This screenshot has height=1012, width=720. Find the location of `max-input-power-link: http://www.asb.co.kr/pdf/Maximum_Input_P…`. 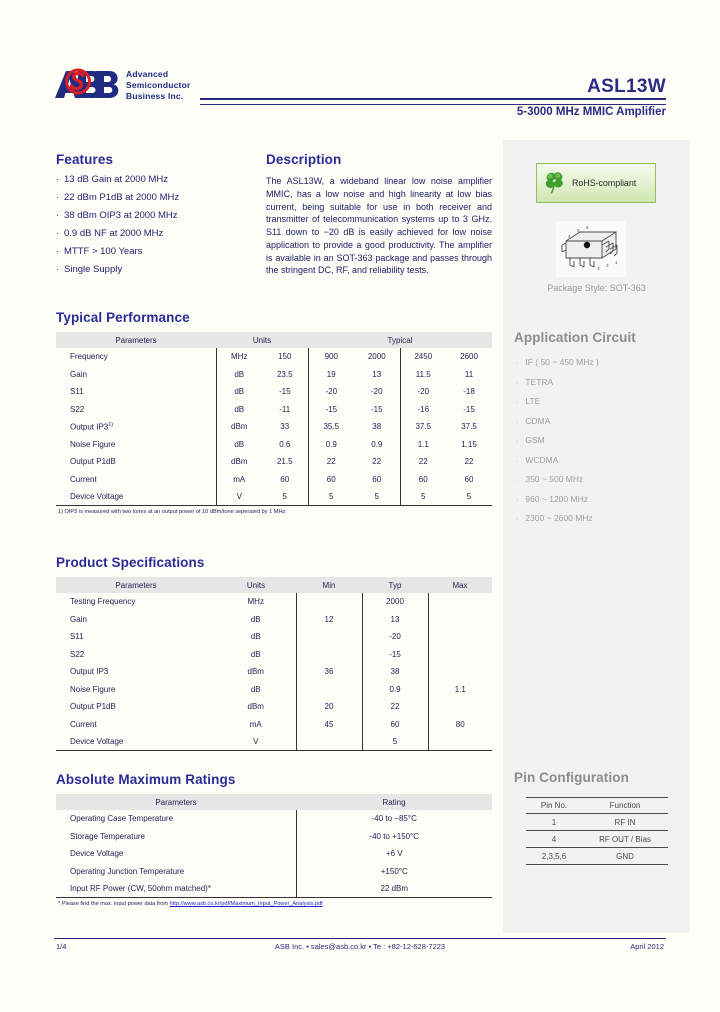

max-input-power-link: http://www.asb.co.kr/pdf/Maximum_Input_P… is located at coordinates (246, 904).